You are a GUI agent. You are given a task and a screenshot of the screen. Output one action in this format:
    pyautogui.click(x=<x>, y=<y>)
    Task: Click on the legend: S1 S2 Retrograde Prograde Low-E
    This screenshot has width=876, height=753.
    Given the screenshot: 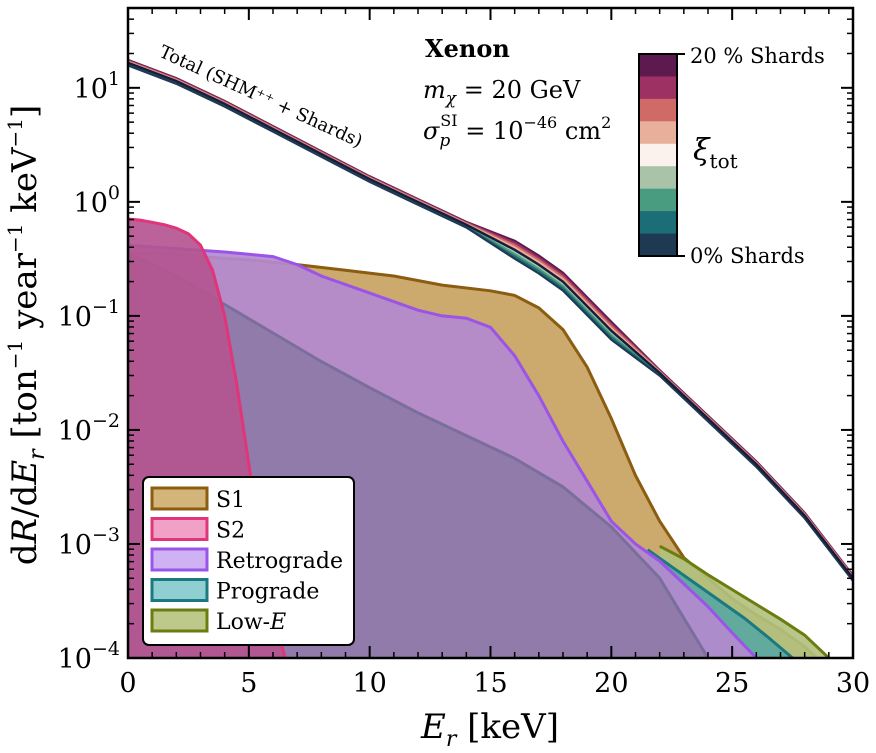 What is the action you would take?
    pyautogui.click(x=248, y=561)
    